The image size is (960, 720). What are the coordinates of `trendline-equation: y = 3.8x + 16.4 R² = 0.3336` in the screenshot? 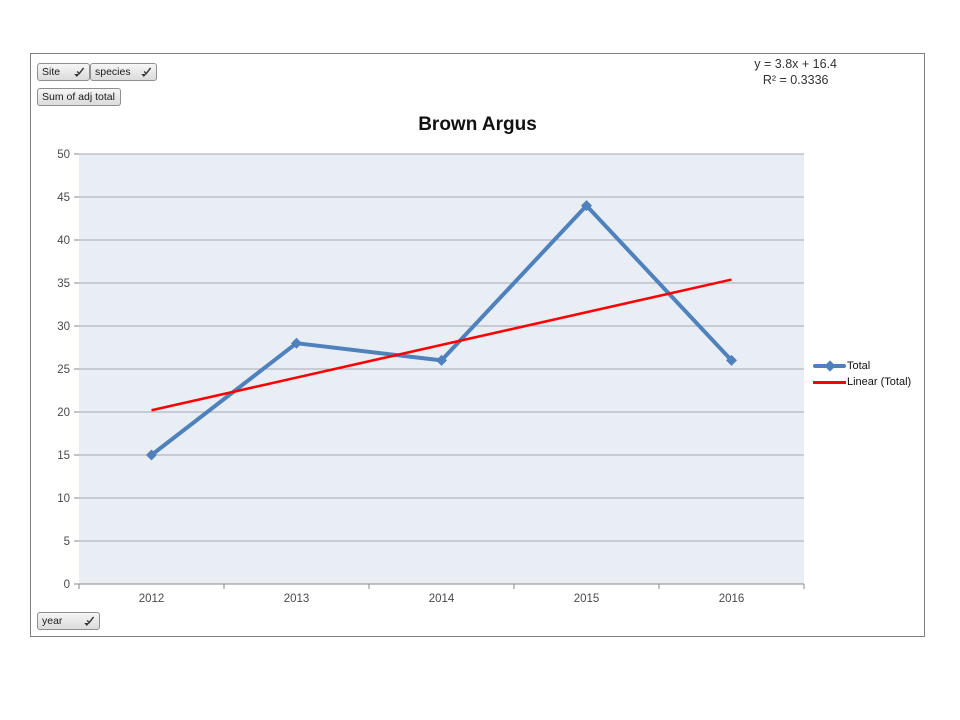 It's located at (795, 72).